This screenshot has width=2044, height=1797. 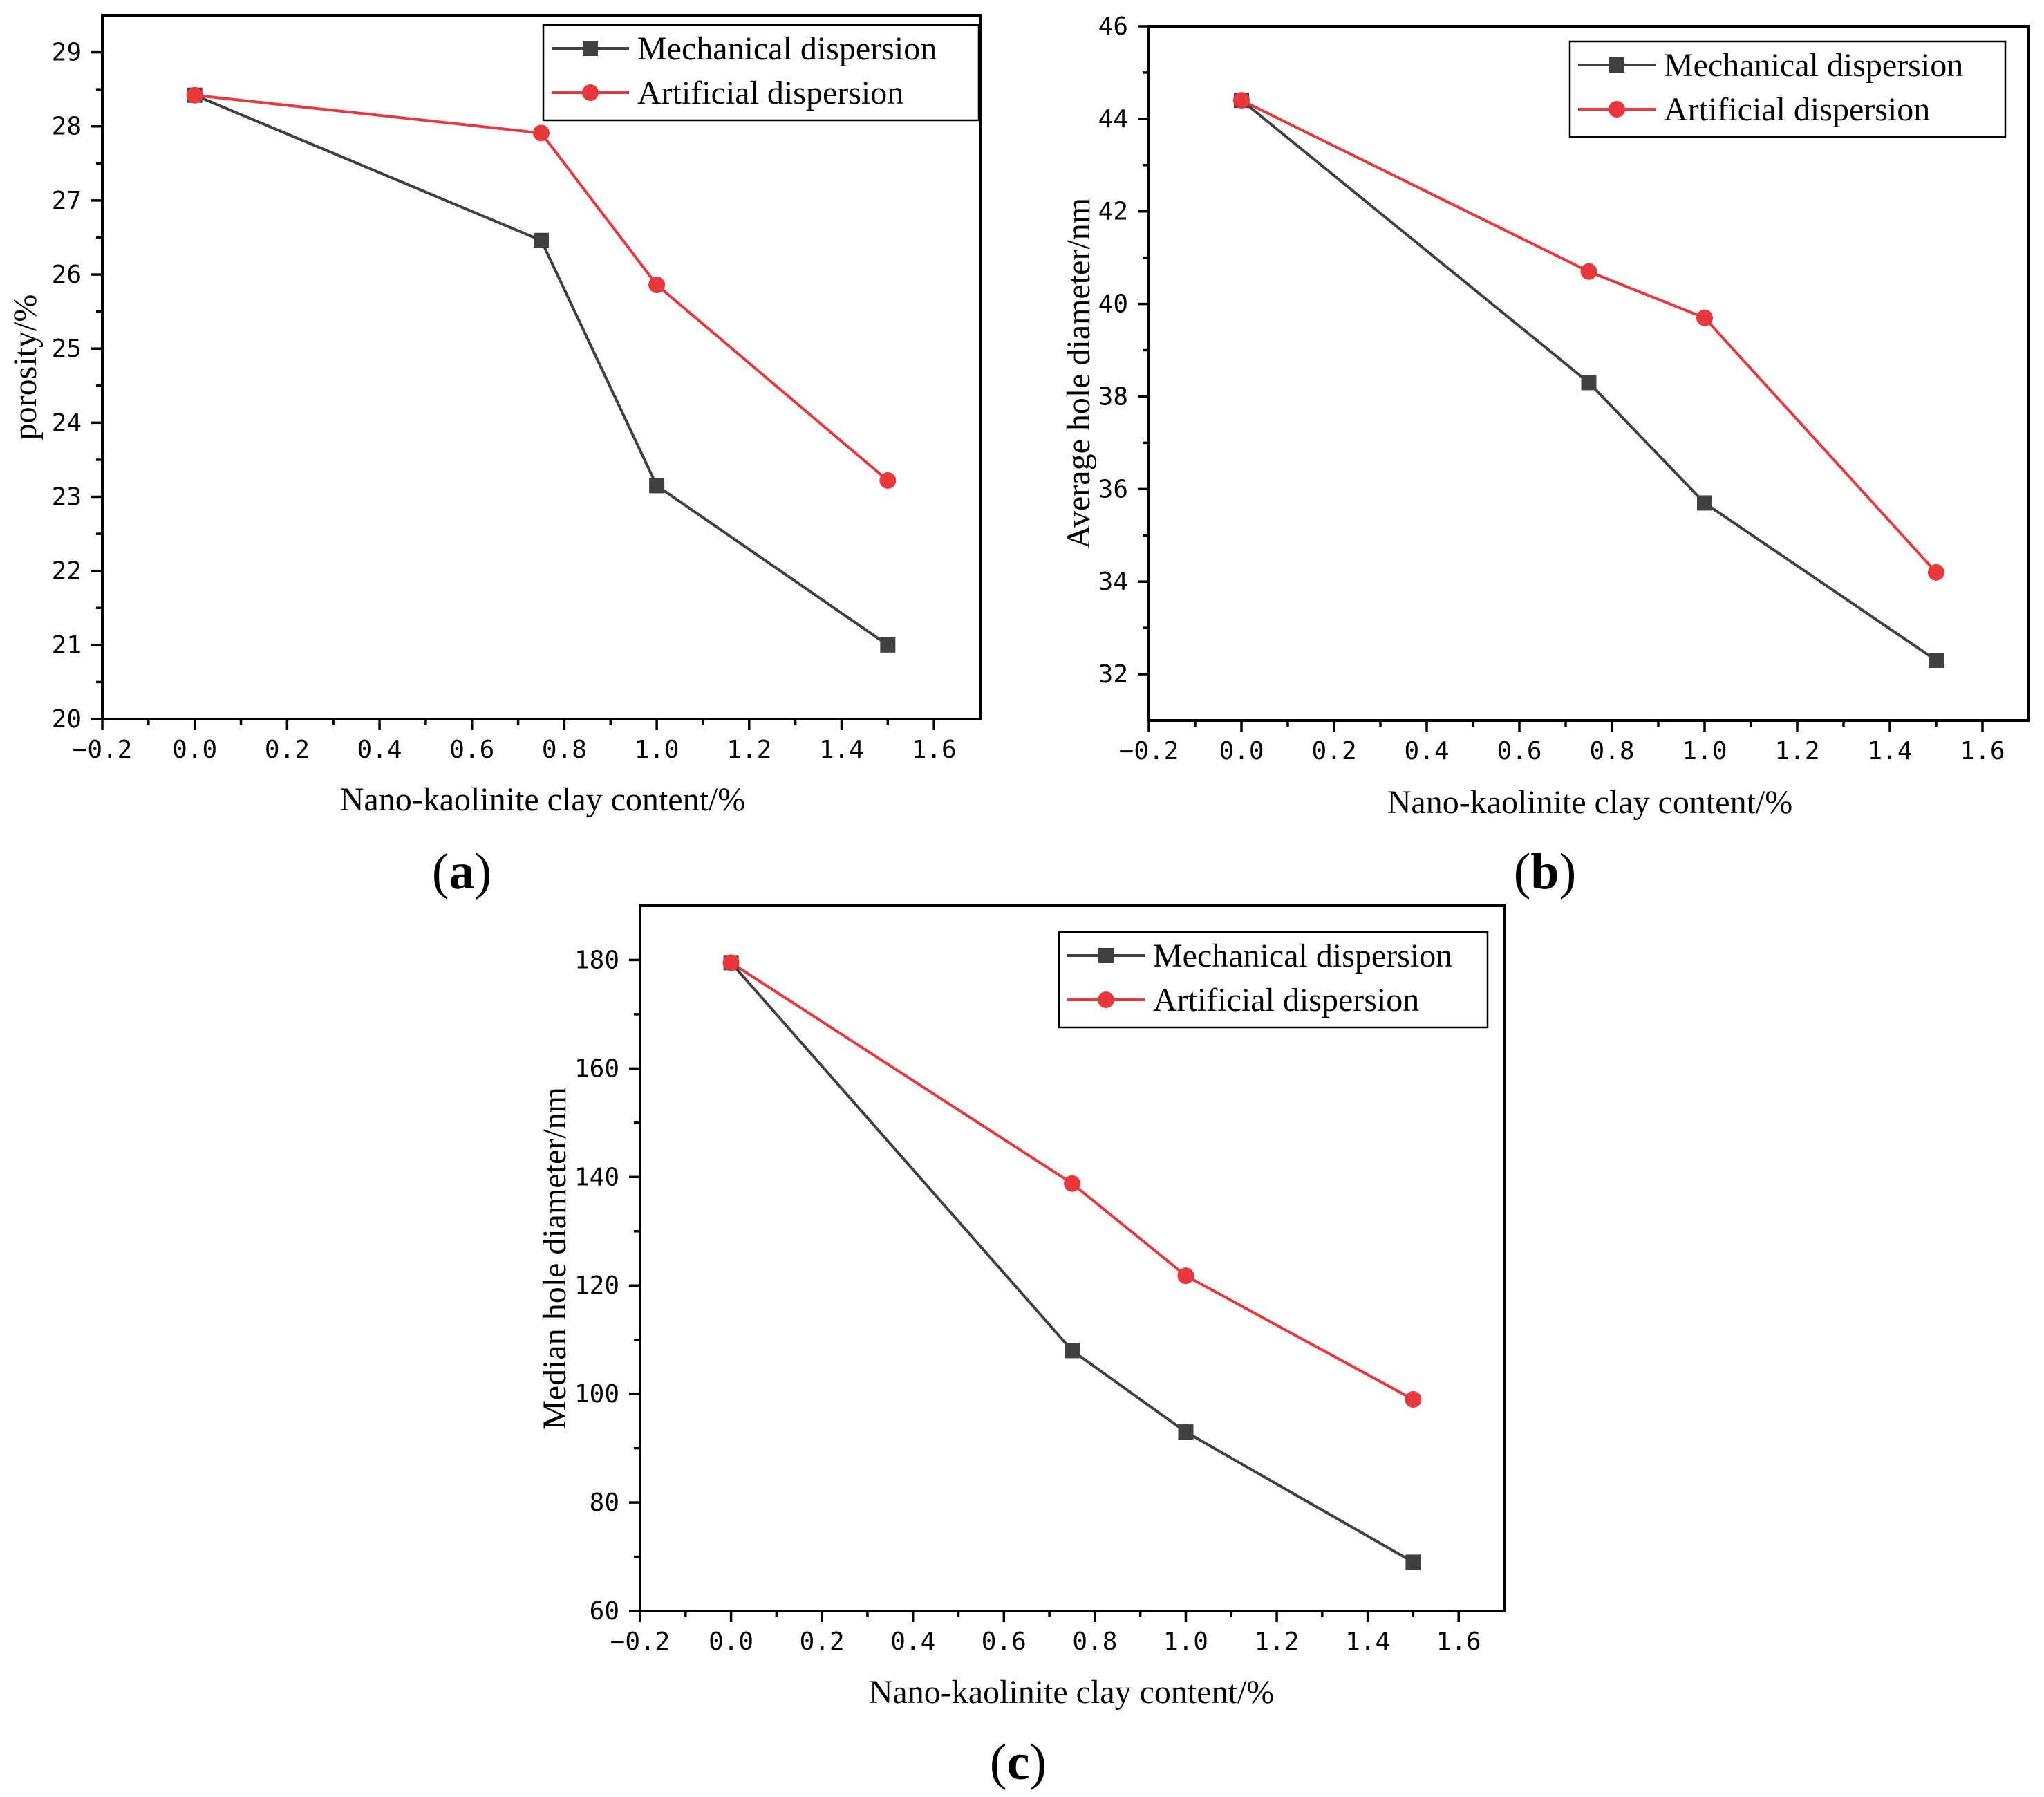 I want to click on y-tick-label: 32, so click(x=1113, y=674).